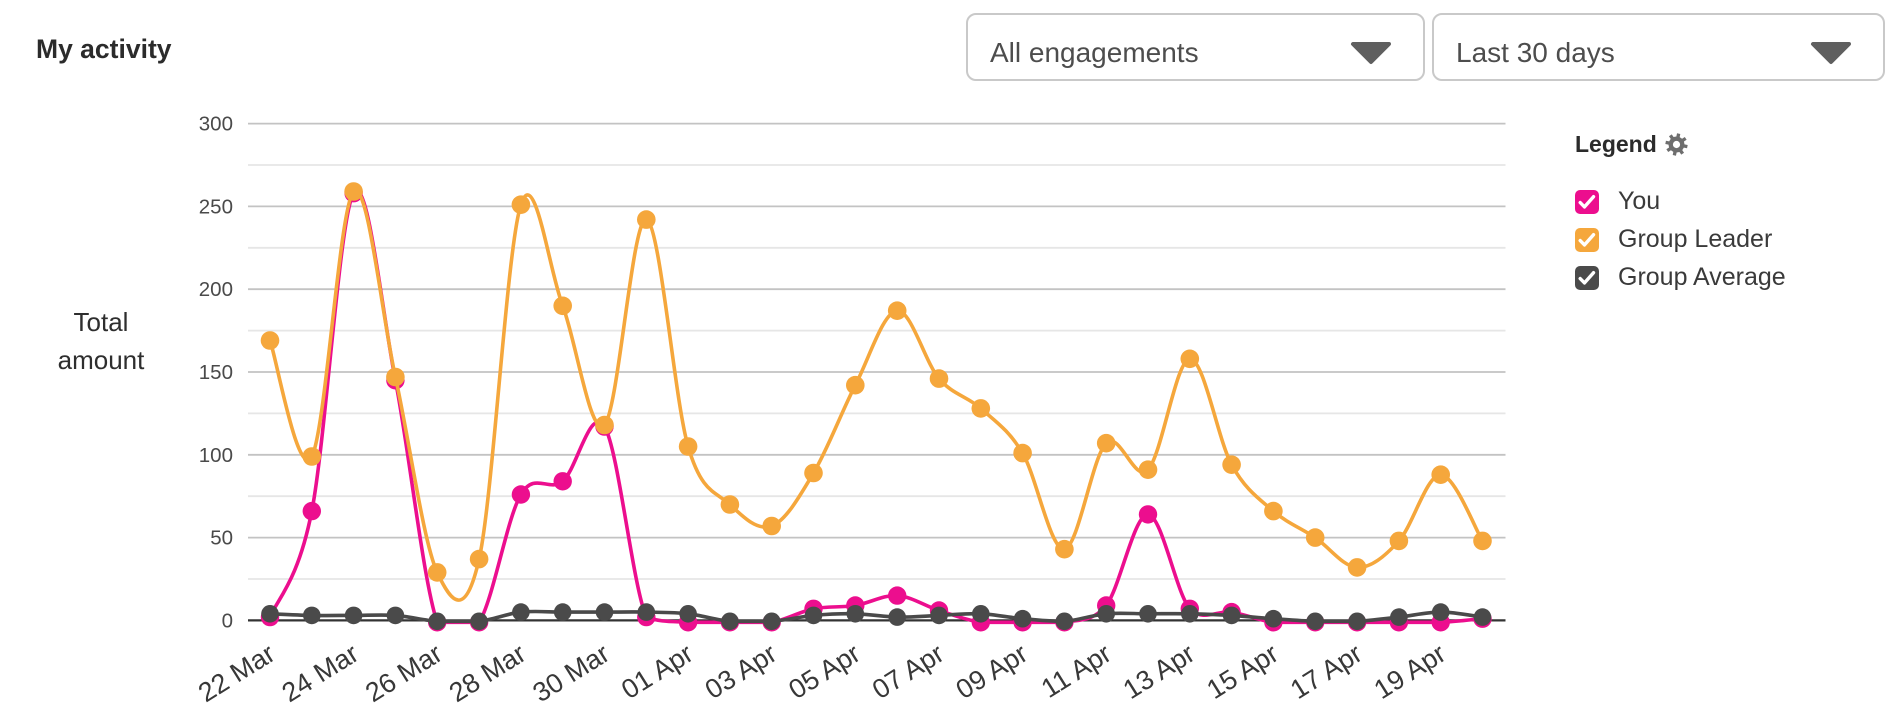 The height and width of the screenshot is (712, 1904). What do you see at coordinates (992, 671) in the screenshot?
I see `svg-text: 09 Apr` at bounding box center [992, 671].